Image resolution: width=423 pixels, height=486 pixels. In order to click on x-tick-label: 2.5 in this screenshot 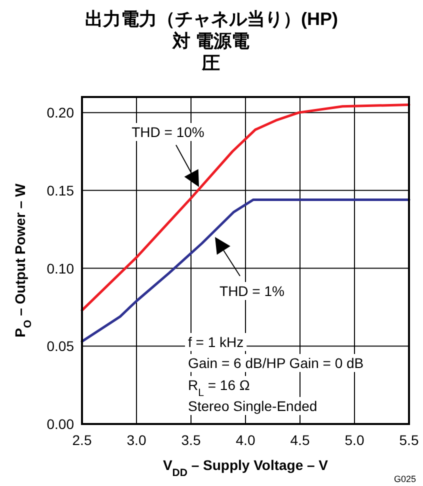, I will do `click(82, 440)`.